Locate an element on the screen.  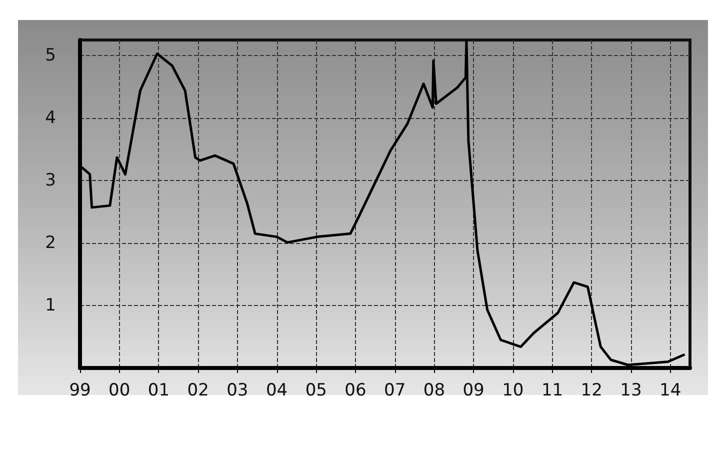
x-tick-label: 04 is located at coordinates (277, 390).